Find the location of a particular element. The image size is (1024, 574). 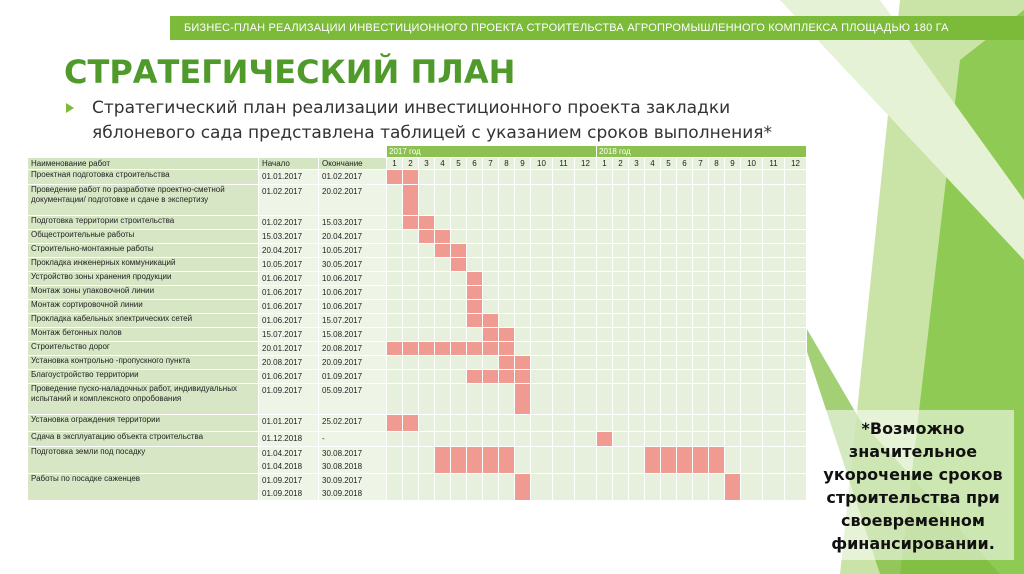

end-date: 10.06.2017 is located at coordinates (352, 278).